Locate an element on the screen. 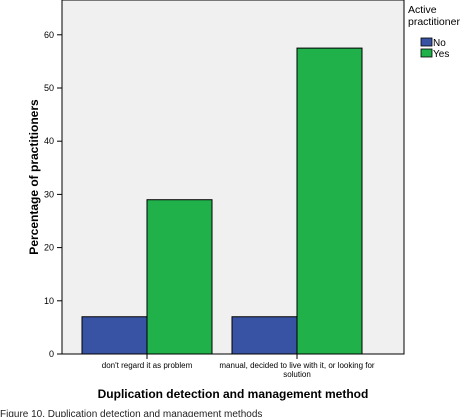 This screenshot has width=474, height=417. x-category-label: solution is located at coordinates (297, 374).